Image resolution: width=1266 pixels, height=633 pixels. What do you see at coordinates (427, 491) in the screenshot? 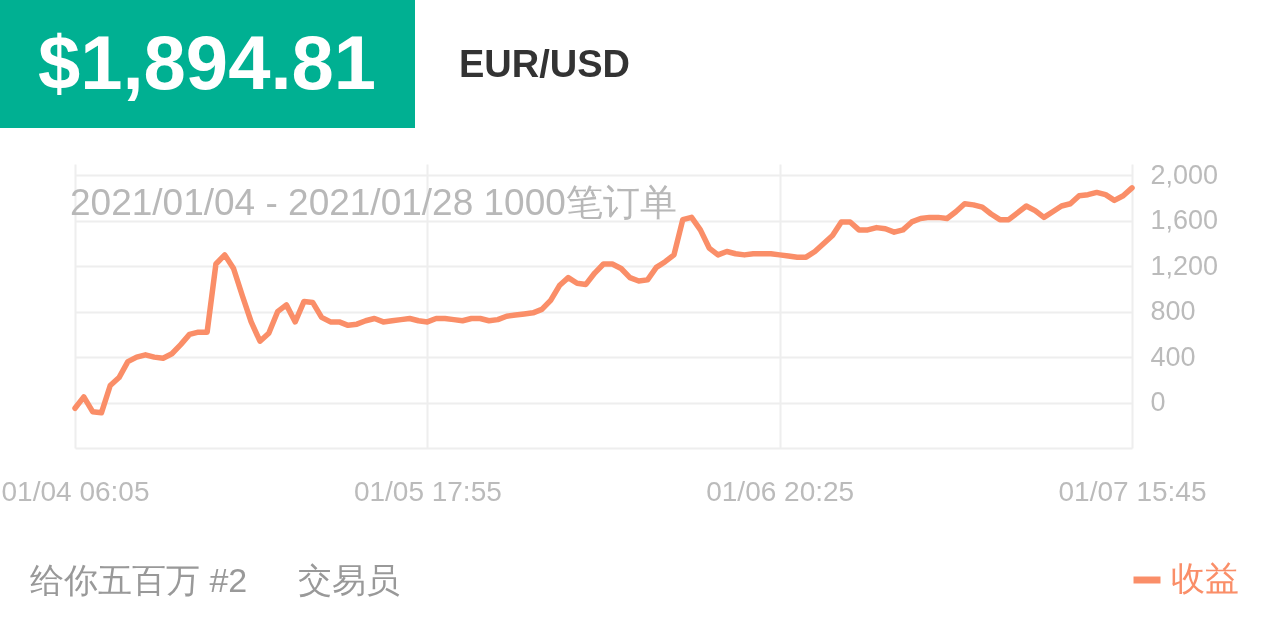
I see `x-tick-label: 01/05 17:55` at bounding box center [427, 491].